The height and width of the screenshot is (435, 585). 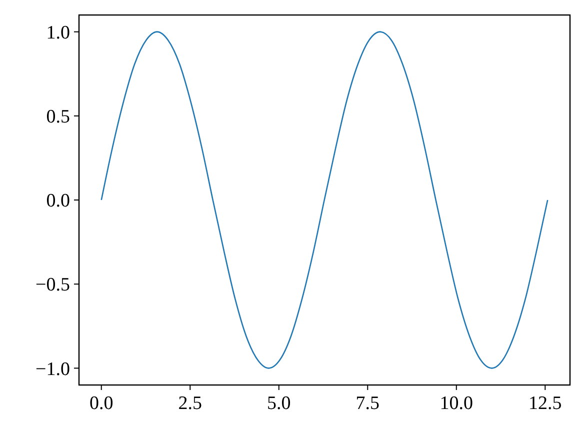 What do you see at coordinates (58, 33) in the screenshot?
I see `y-tick-label: 1.0` at bounding box center [58, 33].